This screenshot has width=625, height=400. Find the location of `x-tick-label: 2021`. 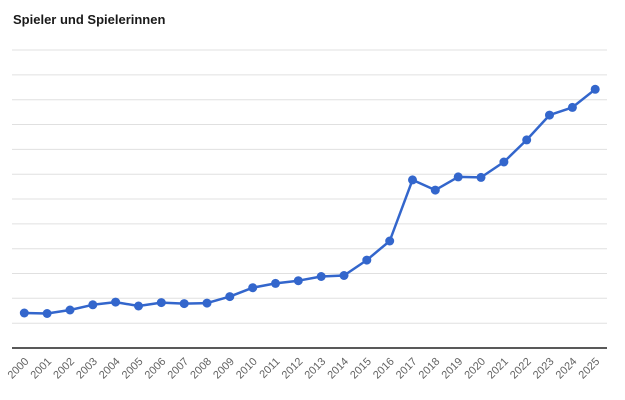

x-tick-label: 2021 is located at coordinates (498, 369).